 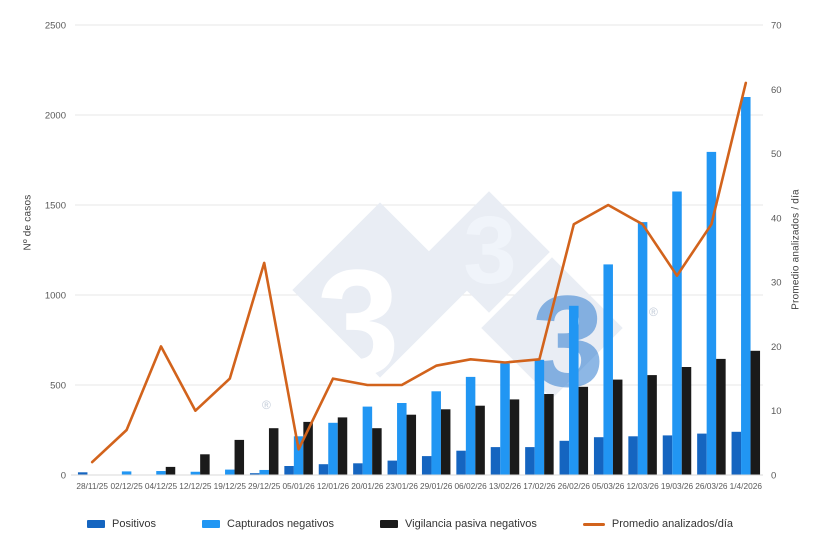 I want to click on x-tick-1/4/2026: 1/4/2026, so click(x=746, y=486).